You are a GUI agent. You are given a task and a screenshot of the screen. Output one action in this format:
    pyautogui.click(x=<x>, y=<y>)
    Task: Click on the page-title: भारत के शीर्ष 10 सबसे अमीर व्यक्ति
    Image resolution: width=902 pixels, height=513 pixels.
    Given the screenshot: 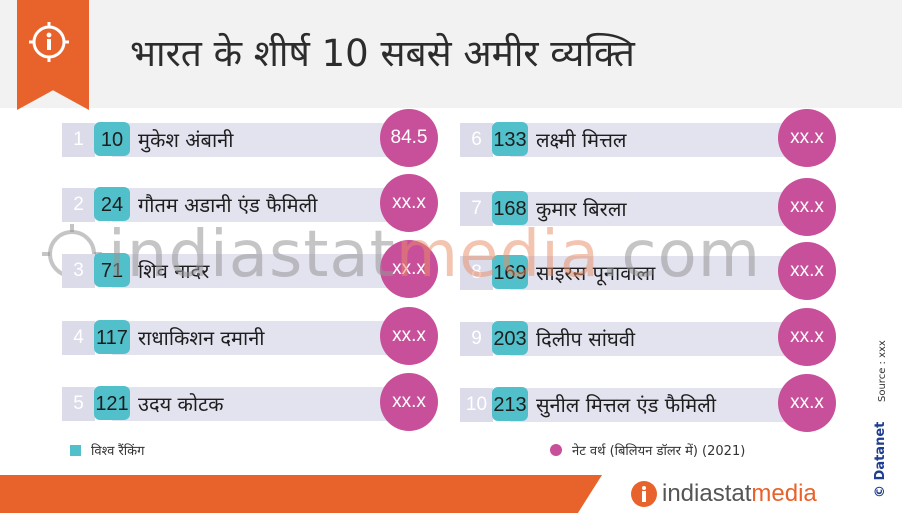 What is the action you would take?
    pyautogui.click(x=382, y=53)
    